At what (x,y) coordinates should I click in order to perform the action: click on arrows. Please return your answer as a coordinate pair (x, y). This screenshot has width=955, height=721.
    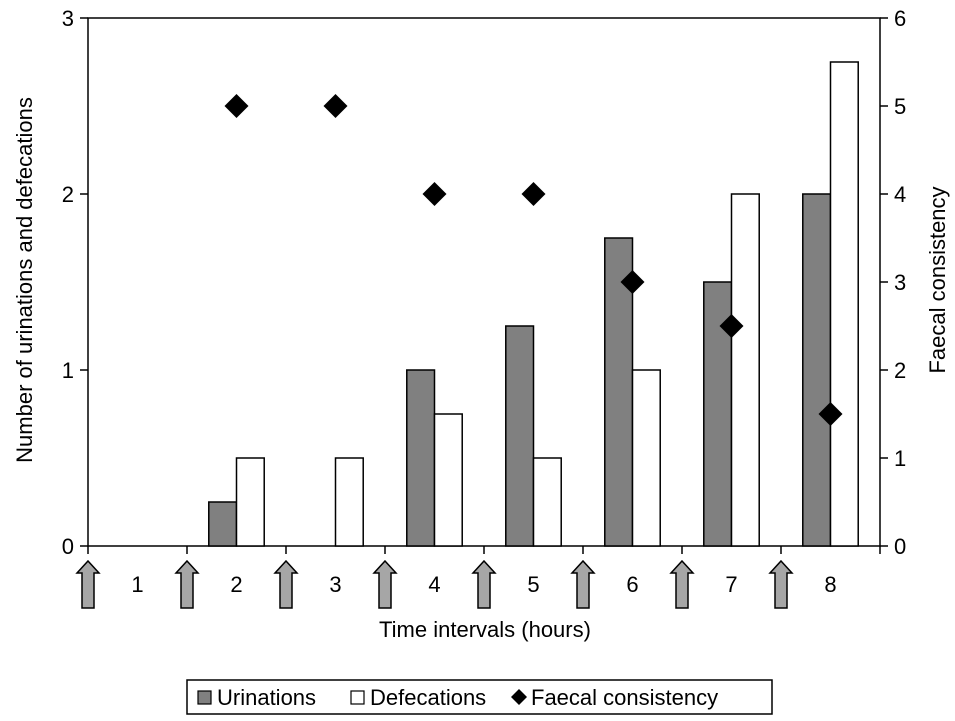
    Looking at the image, I should click on (434, 584).